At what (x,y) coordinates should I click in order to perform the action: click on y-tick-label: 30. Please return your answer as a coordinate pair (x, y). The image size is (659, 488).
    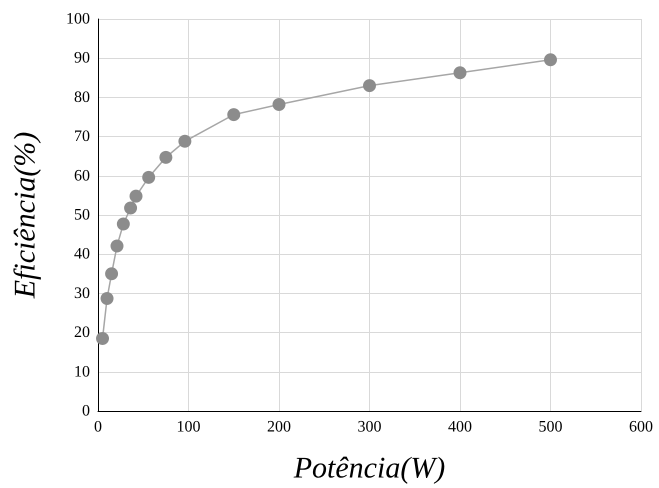
    Looking at the image, I should click on (82, 293).